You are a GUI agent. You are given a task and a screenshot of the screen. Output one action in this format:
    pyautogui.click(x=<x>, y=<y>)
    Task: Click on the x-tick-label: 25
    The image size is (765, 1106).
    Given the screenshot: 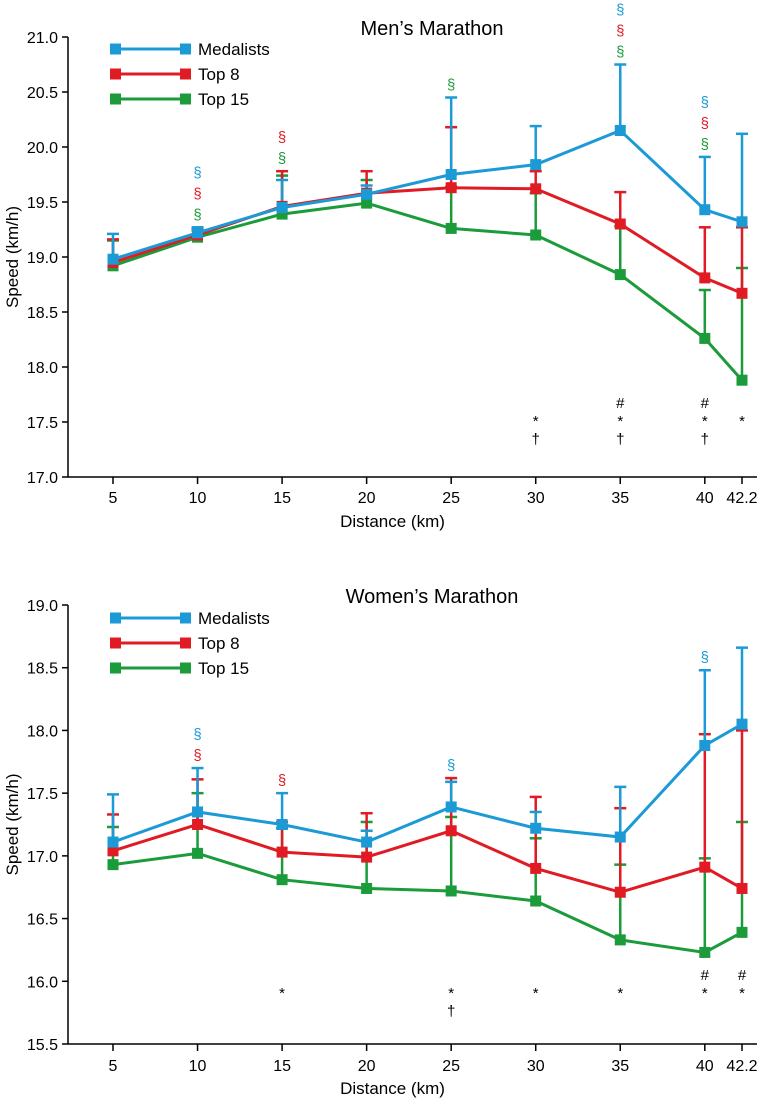 What is the action you would take?
    pyautogui.click(x=451, y=498)
    